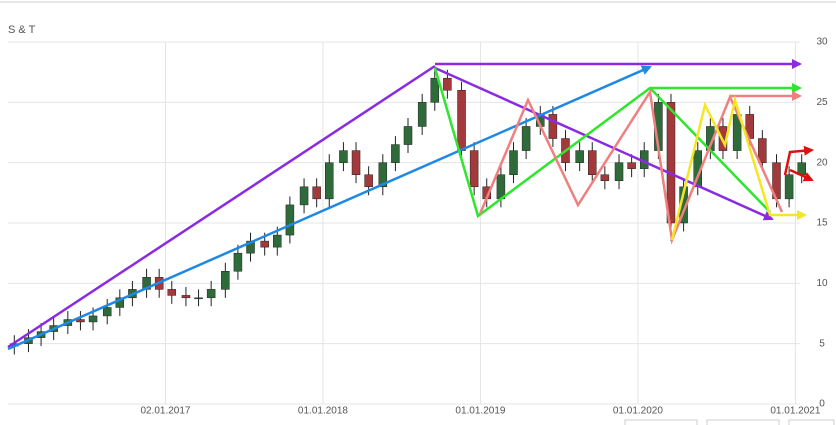  Describe the element at coordinates (22, 30) in the screenshot. I see `chart-title: S & T` at that location.